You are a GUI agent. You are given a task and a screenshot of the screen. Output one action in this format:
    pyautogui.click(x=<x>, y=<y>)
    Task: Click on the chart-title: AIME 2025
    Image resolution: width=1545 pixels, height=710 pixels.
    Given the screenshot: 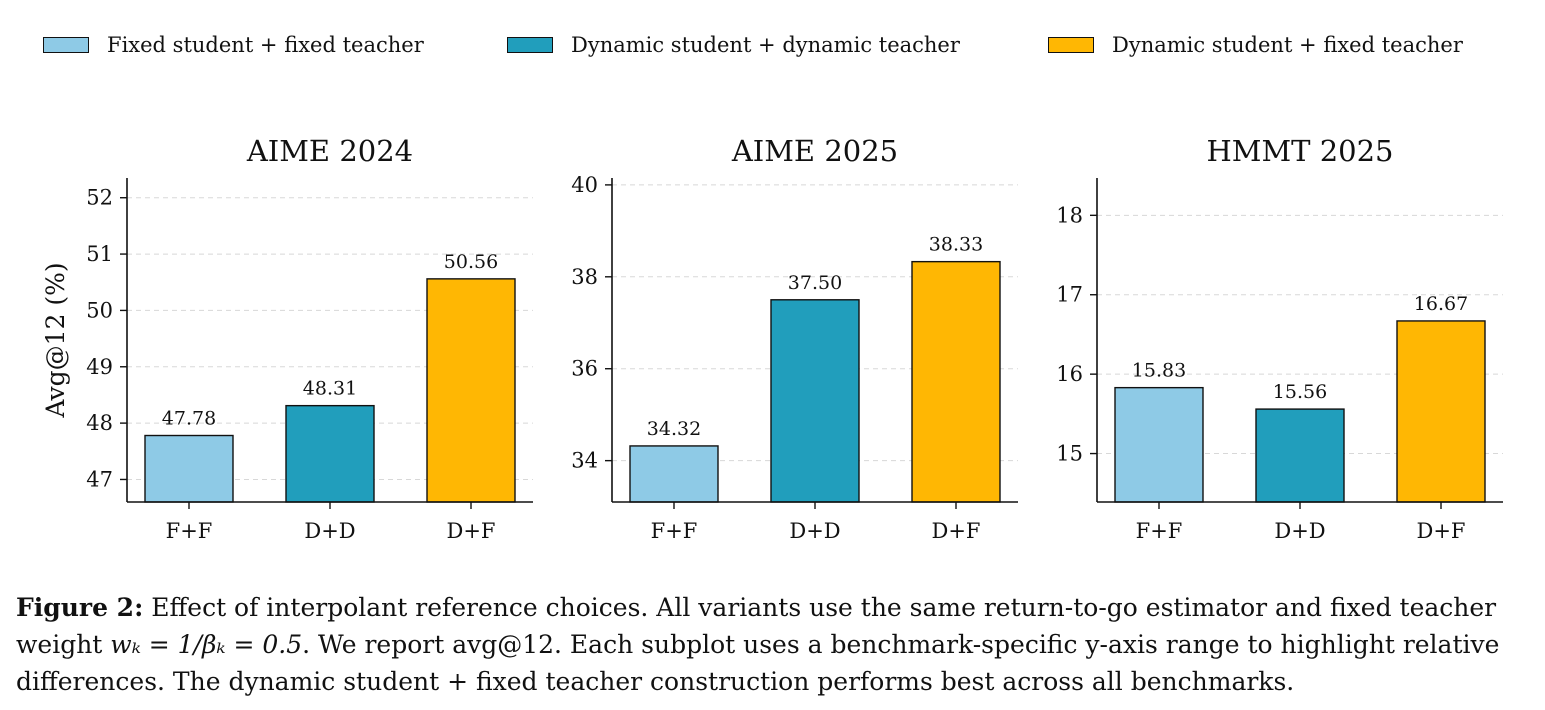 What is the action you would take?
    pyautogui.click(x=814, y=151)
    